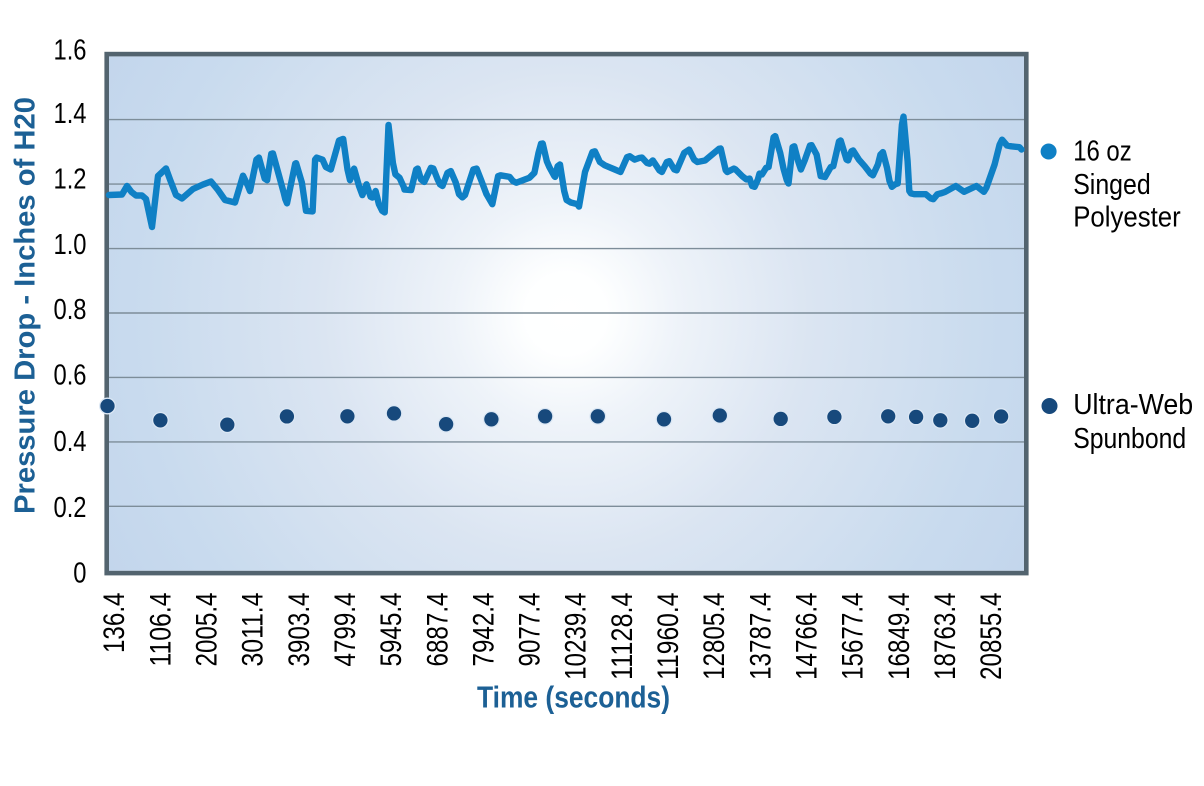 This screenshot has width=1204, height=786. What do you see at coordinates (760, 636) in the screenshot?
I see `svg-text: 13787.4` at bounding box center [760, 636].